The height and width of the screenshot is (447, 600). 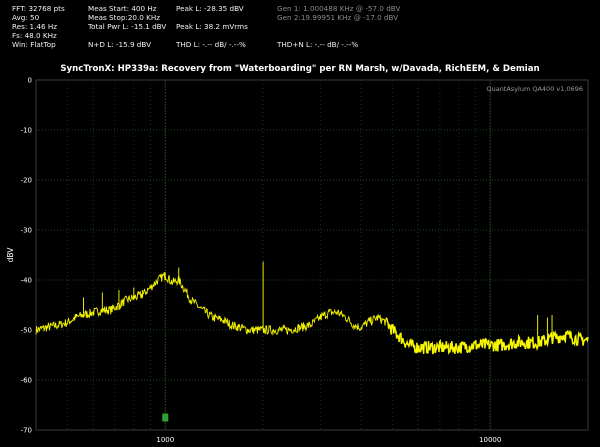 I want to click on generator-1-readout: Gen 1: 1.000488 KHz @ -57.0 dBV, so click(x=339, y=8).